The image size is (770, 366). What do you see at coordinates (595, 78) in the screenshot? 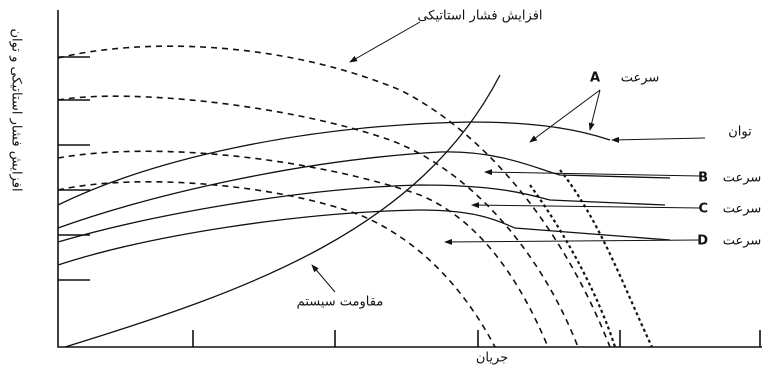
I see `speed-letter: A` at bounding box center [595, 78].